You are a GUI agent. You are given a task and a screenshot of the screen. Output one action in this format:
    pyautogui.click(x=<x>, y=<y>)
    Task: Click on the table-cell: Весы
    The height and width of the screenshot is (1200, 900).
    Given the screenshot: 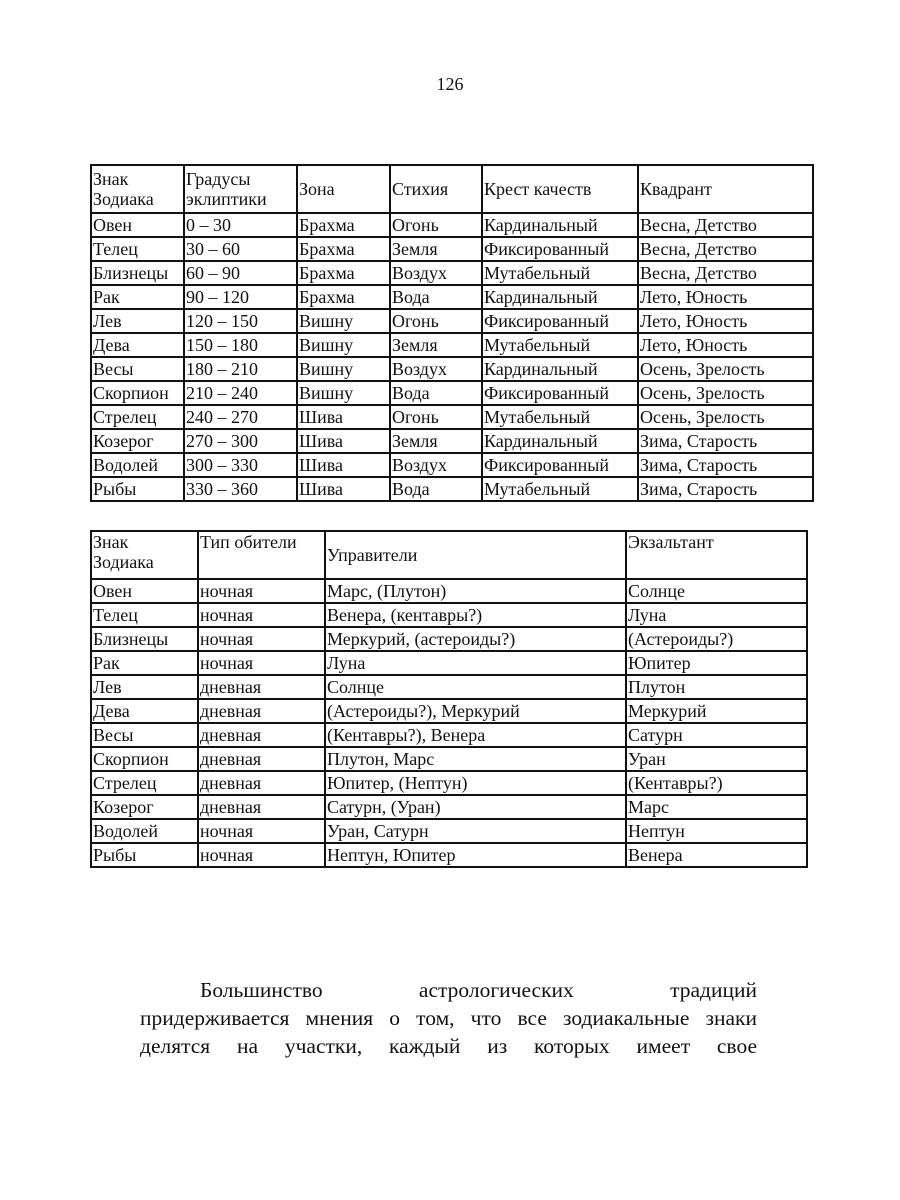 What is the action you would take?
    pyautogui.click(x=137, y=369)
    